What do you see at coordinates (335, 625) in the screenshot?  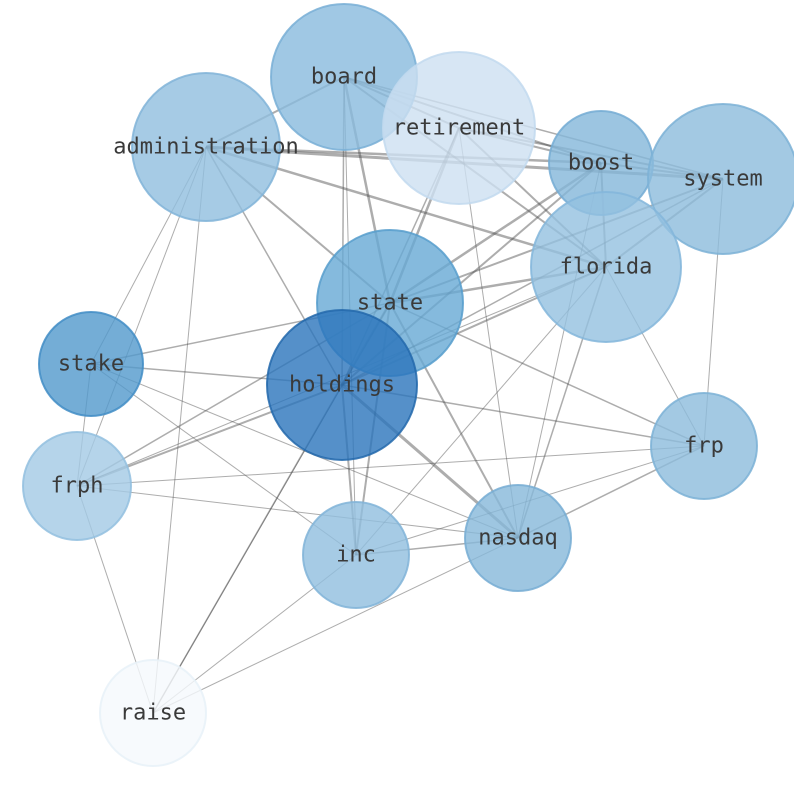 I see `edge-nasdaq-raise` at bounding box center [335, 625].